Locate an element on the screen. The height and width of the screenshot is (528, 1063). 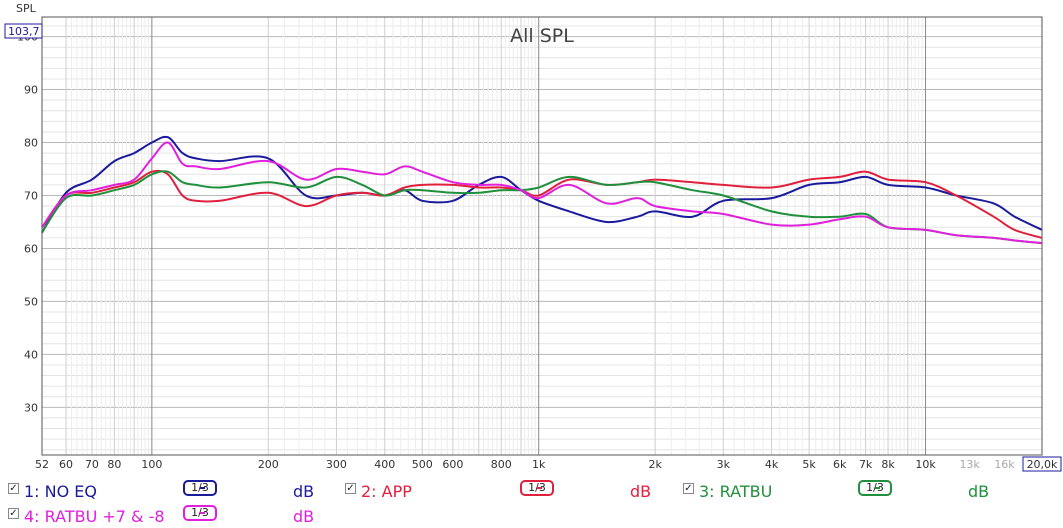
x-tick-label: 80 is located at coordinates (114, 464).